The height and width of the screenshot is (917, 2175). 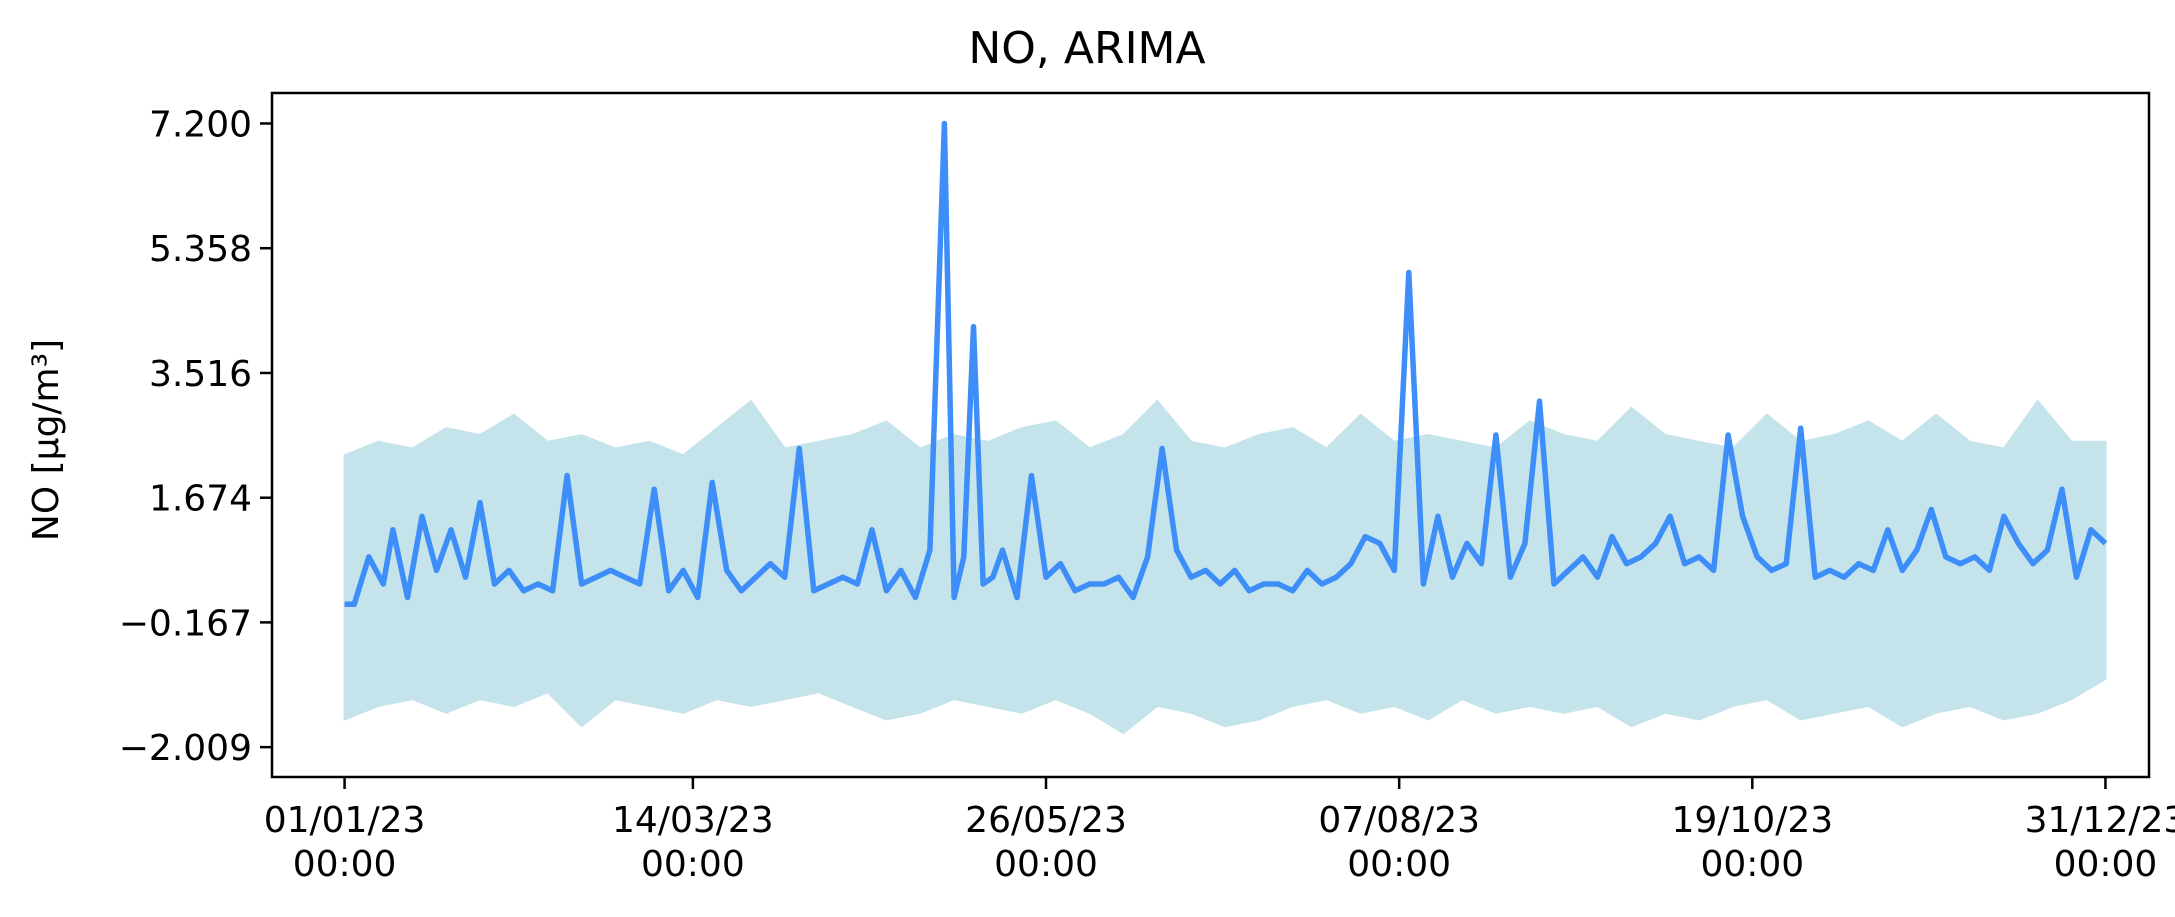 I want to click on y-tick-label: 7.200, so click(x=200, y=124).